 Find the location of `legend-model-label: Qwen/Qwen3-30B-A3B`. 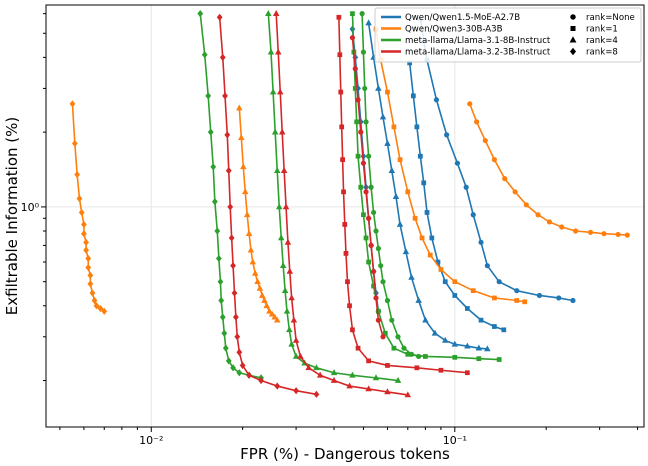

legend-model-label: Qwen/Qwen3-30B-A3B is located at coordinates (454, 30).